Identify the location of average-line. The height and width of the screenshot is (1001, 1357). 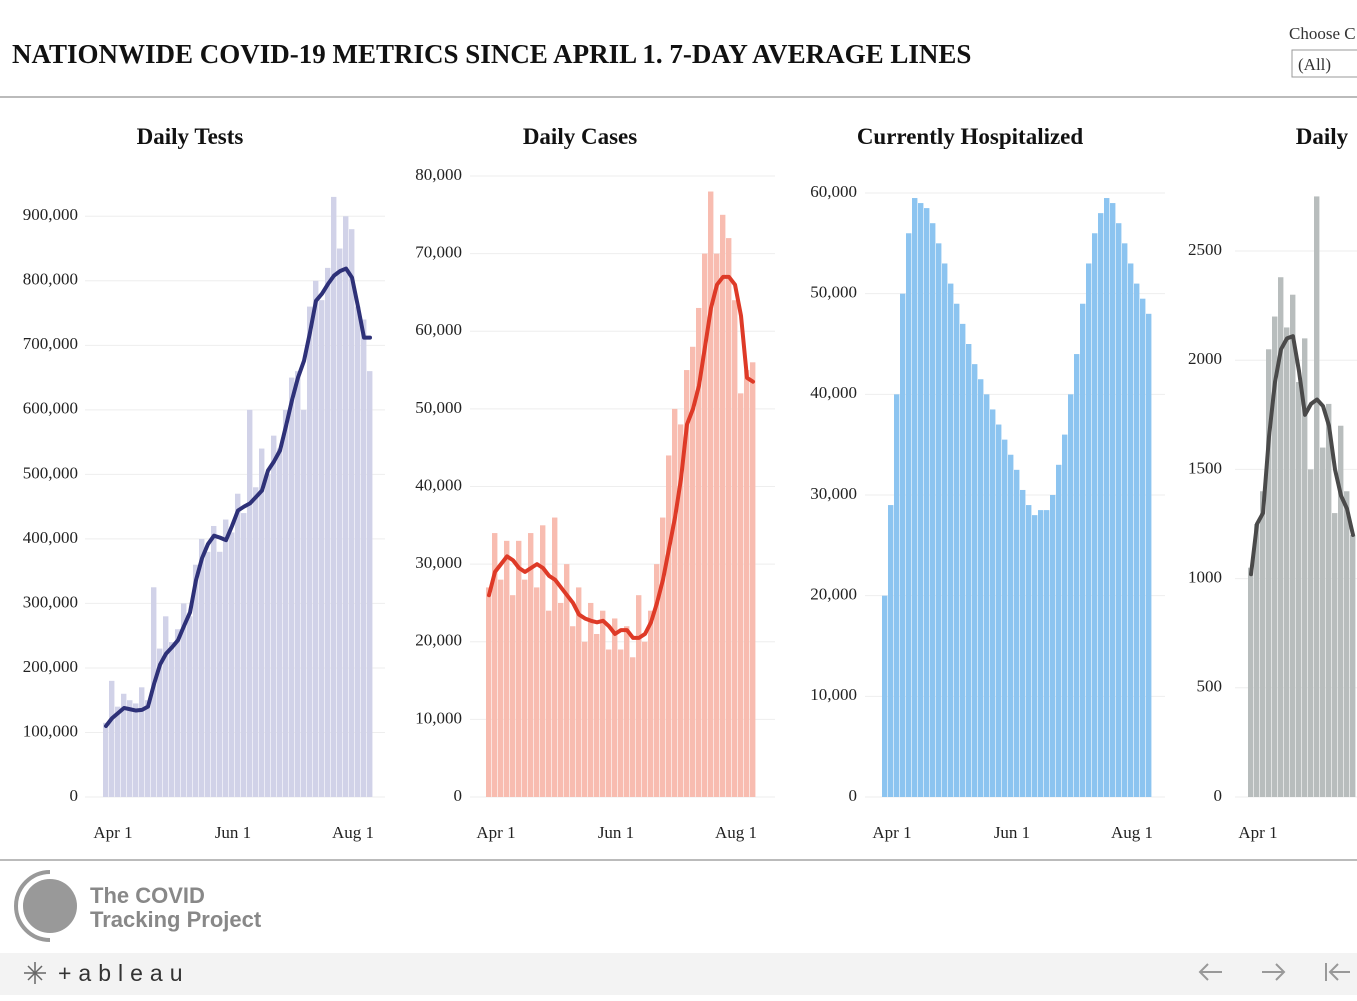
(238, 497).